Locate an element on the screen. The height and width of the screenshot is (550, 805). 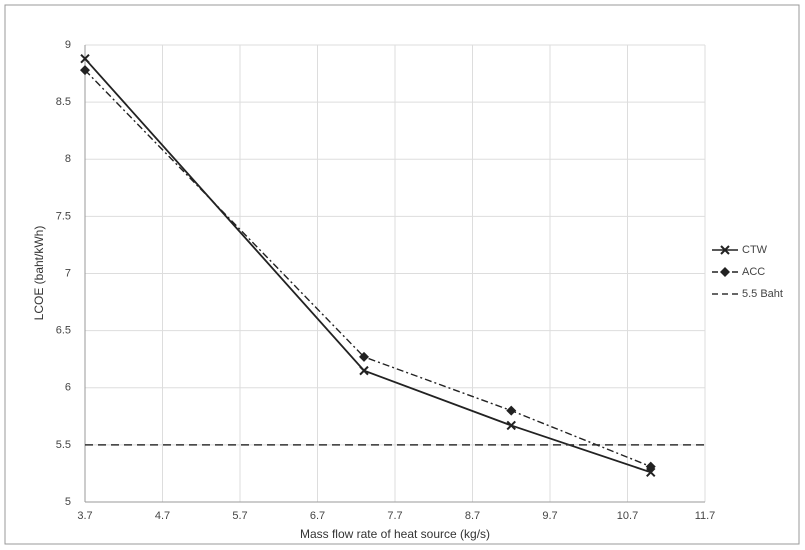
x-axis-title: Mass flow rate of heat source (kg/s) is located at coordinates (395, 534).